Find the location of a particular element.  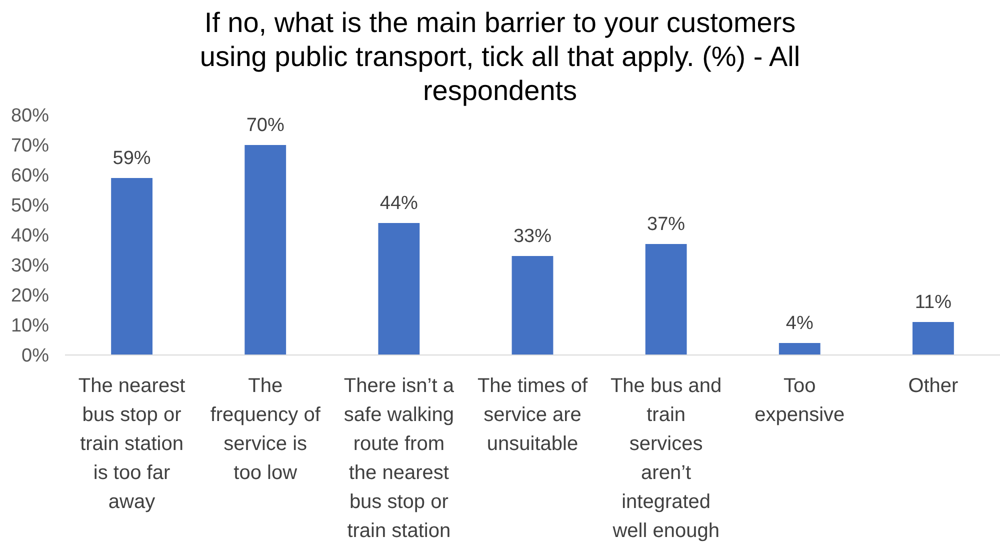

data-label: 33% is located at coordinates (532, 236).